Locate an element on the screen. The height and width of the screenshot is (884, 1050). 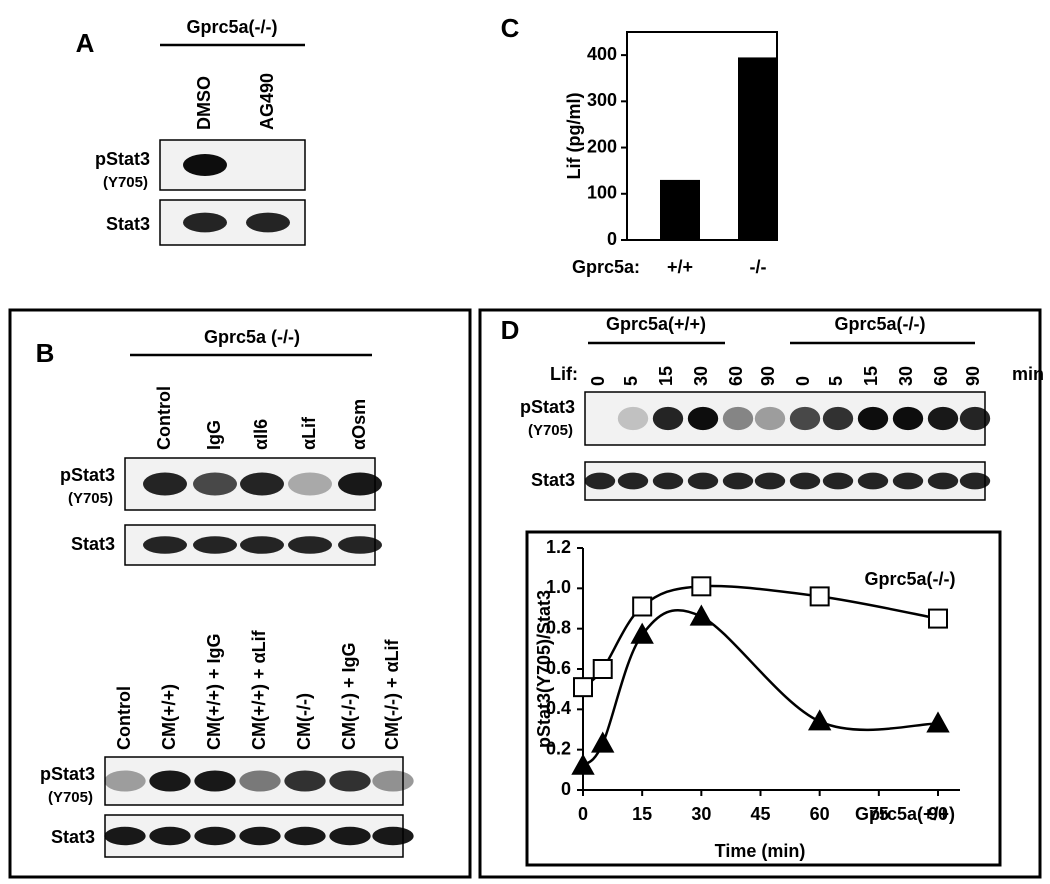
blot is located at coordinates (232, 165).